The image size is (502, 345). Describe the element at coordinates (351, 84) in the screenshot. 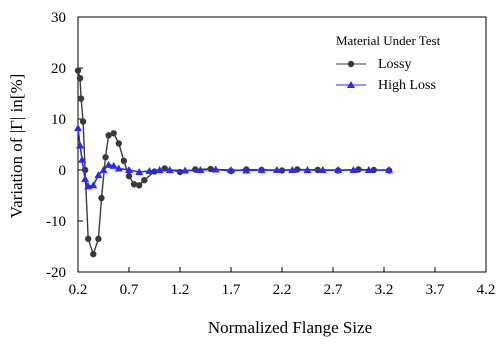

I see `legend-marker-high-loss` at that location.